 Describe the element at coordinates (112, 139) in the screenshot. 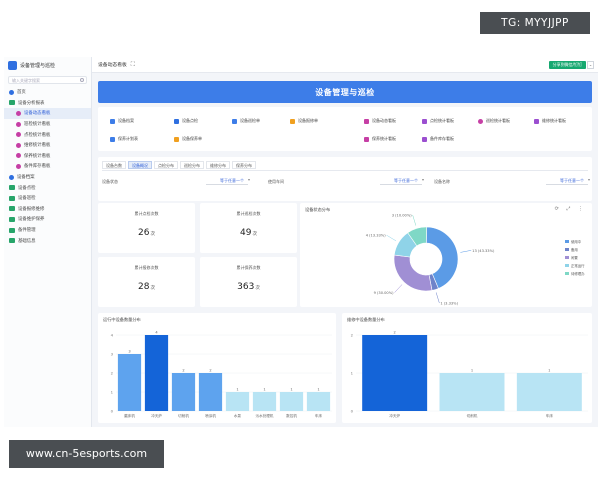

I see `calendar-icon` at that location.